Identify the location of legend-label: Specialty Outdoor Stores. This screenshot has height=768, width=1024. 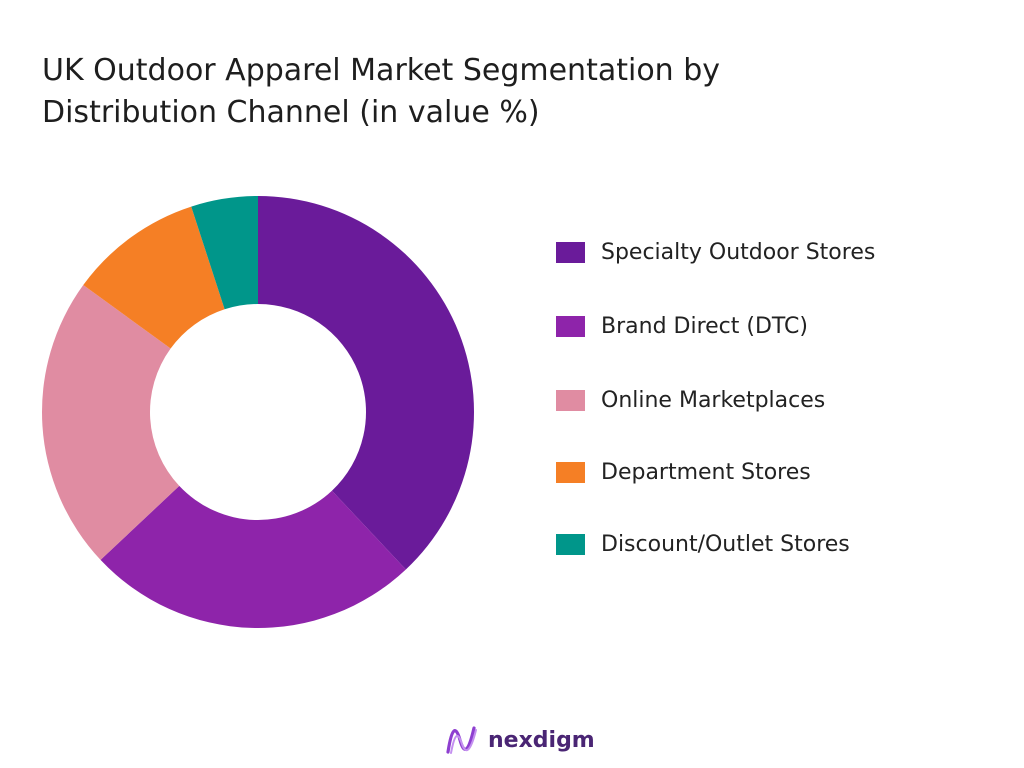
(738, 252).